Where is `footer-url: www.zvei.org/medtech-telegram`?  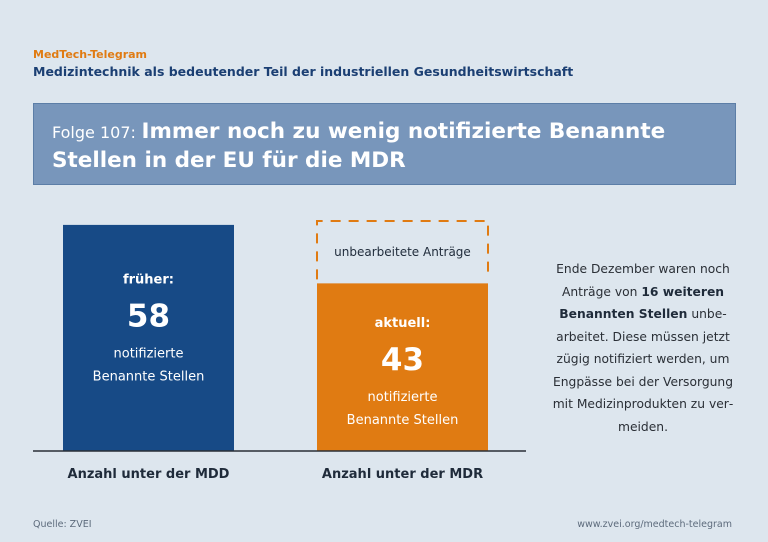
footer-url: www.zvei.org/medtech-telegram is located at coordinates (654, 524).